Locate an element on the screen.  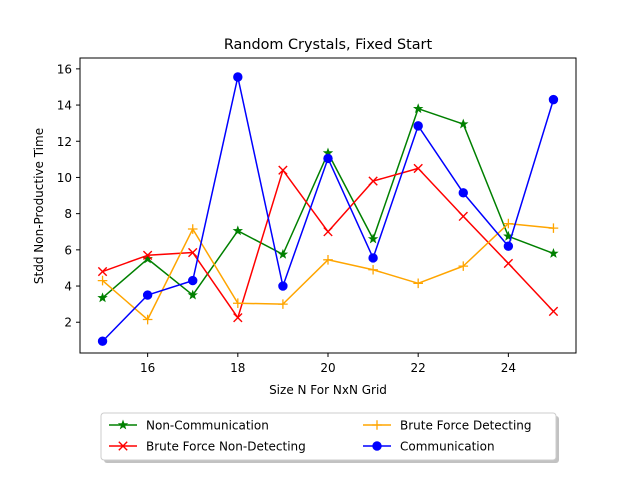
legend-item-communication: Communication is located at coordinates (429, 447).